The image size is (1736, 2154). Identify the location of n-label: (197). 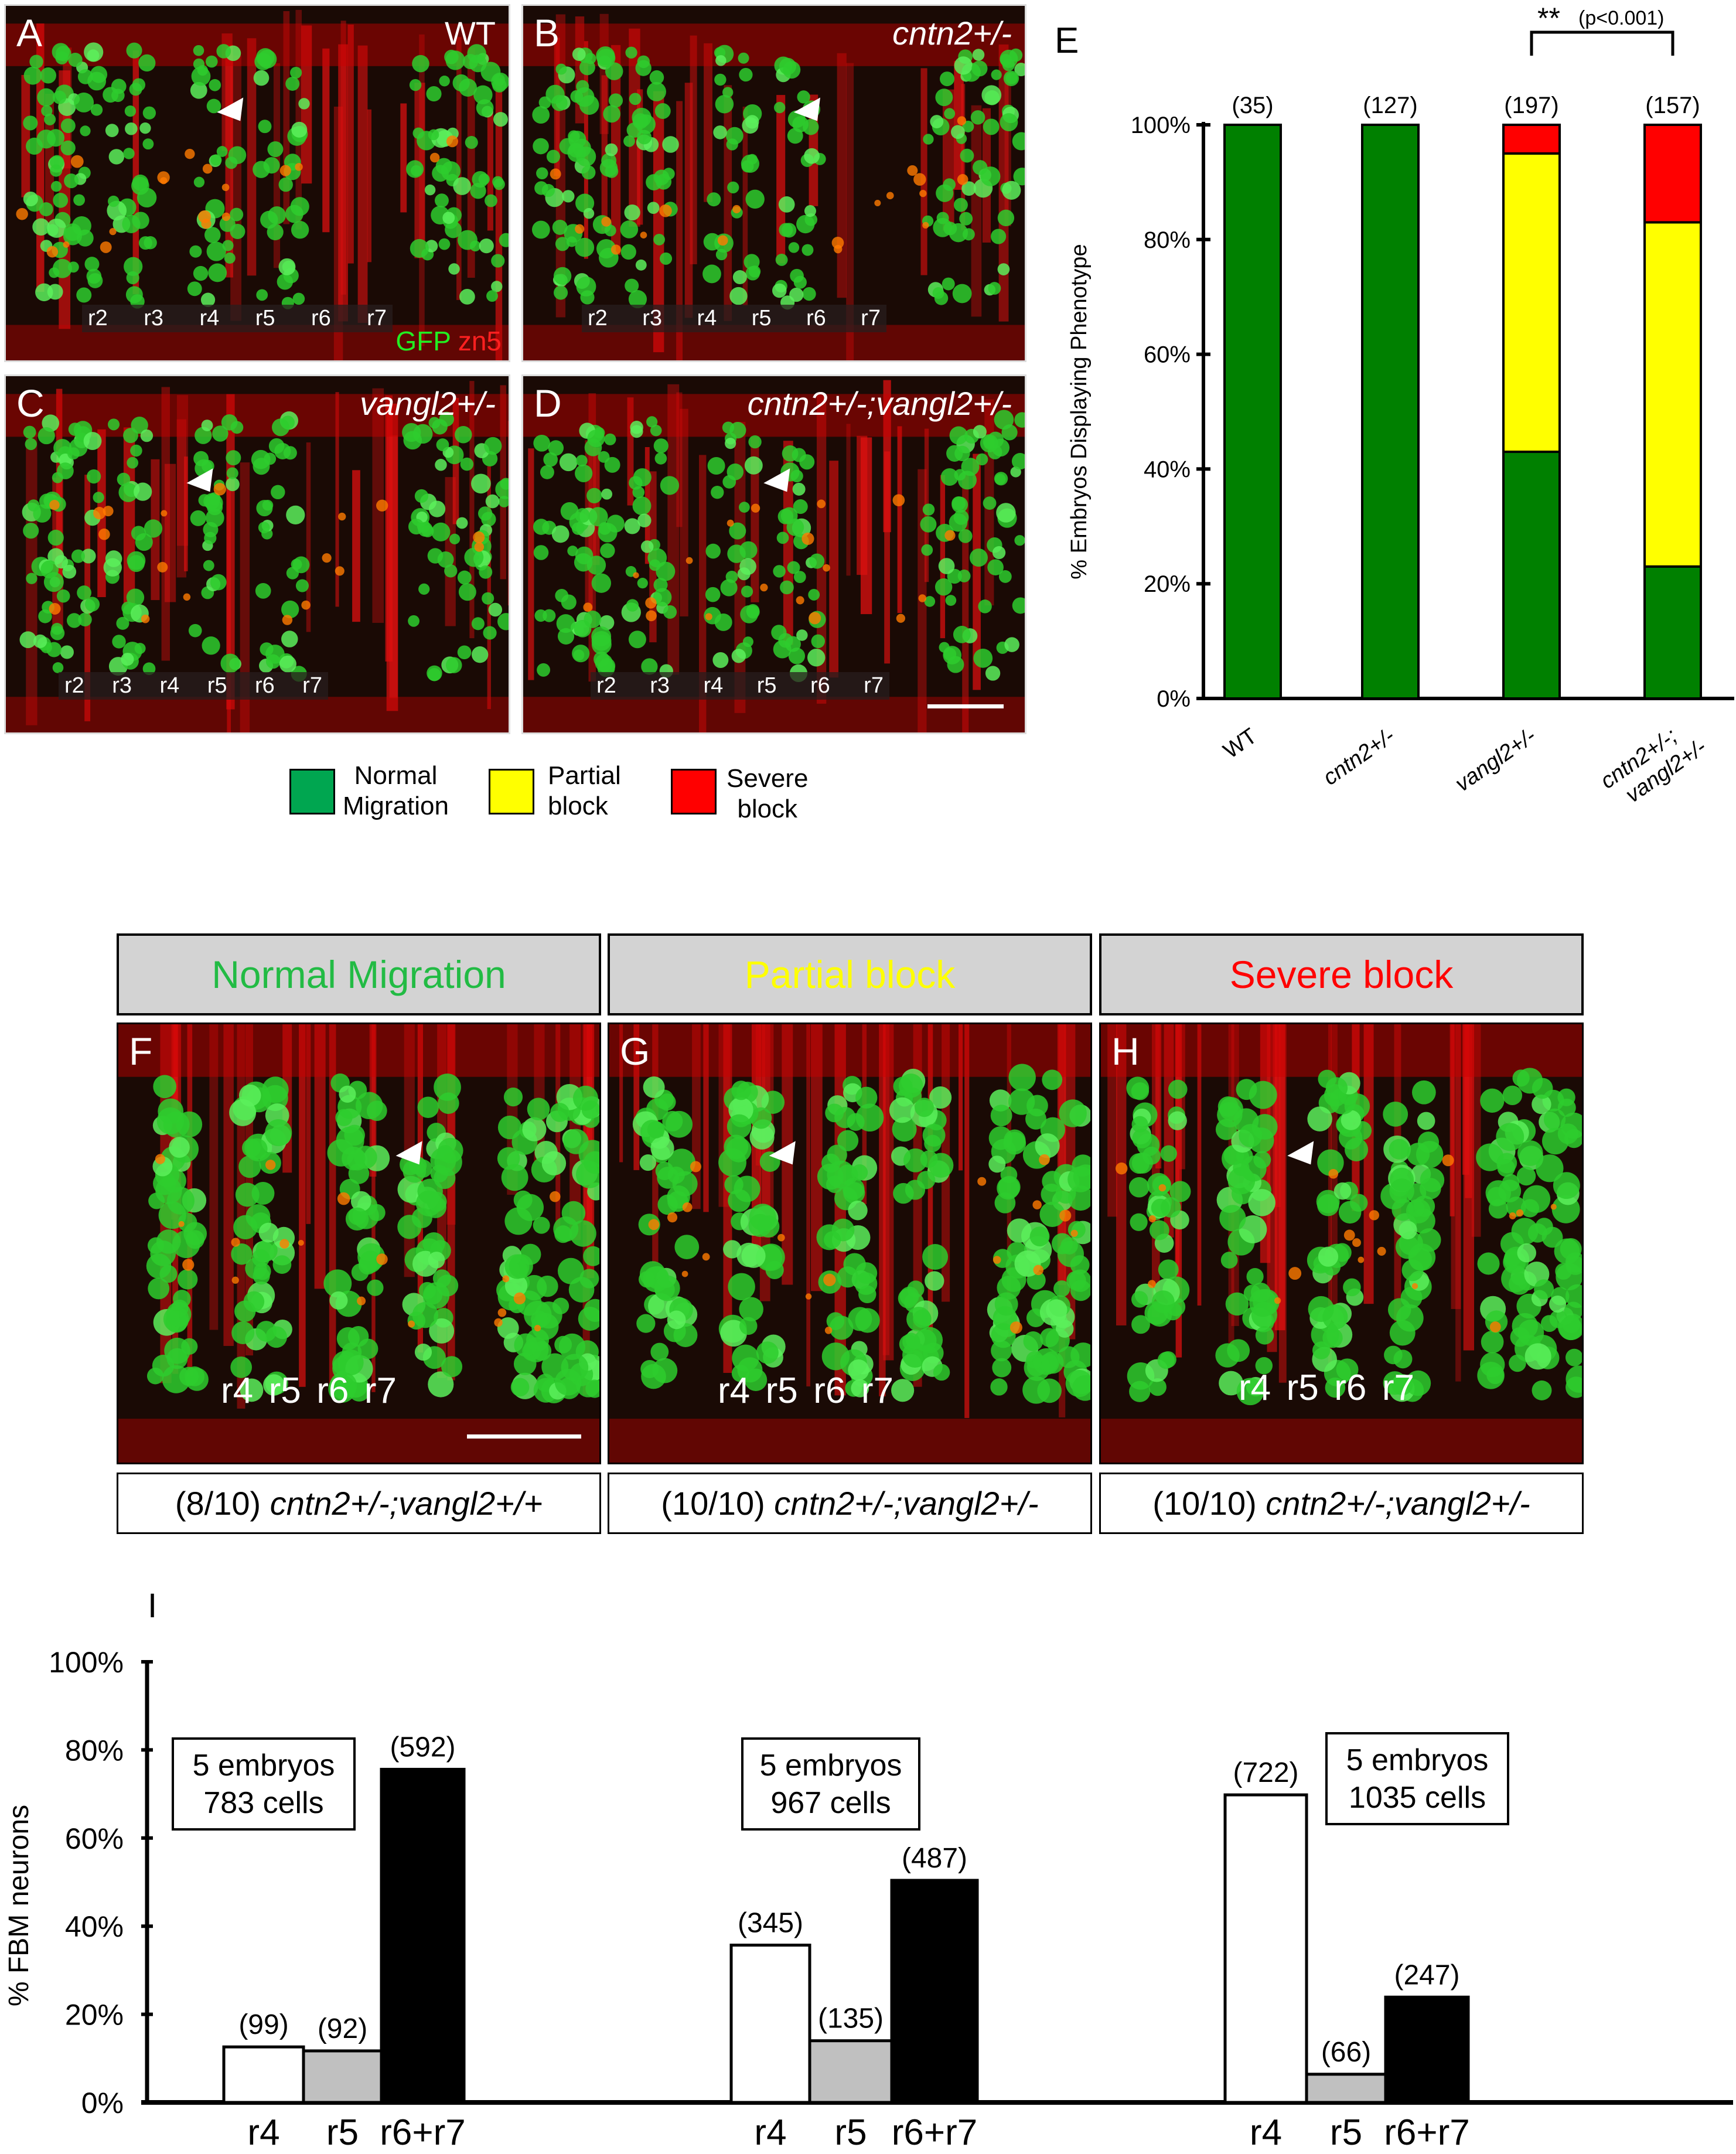
(1531, 105).